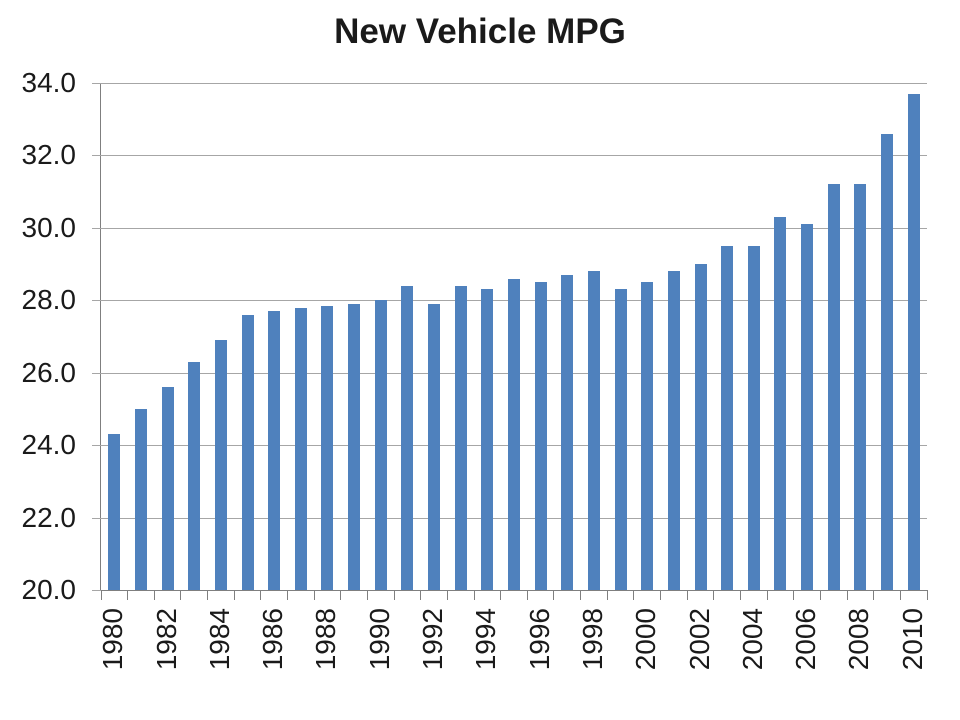 This screenshot has height=720, width=960. What do you see at coordinates (49, 445) in the screenshot?
I see `y-axis-label: 24.0` at bounding box center [49, 445].